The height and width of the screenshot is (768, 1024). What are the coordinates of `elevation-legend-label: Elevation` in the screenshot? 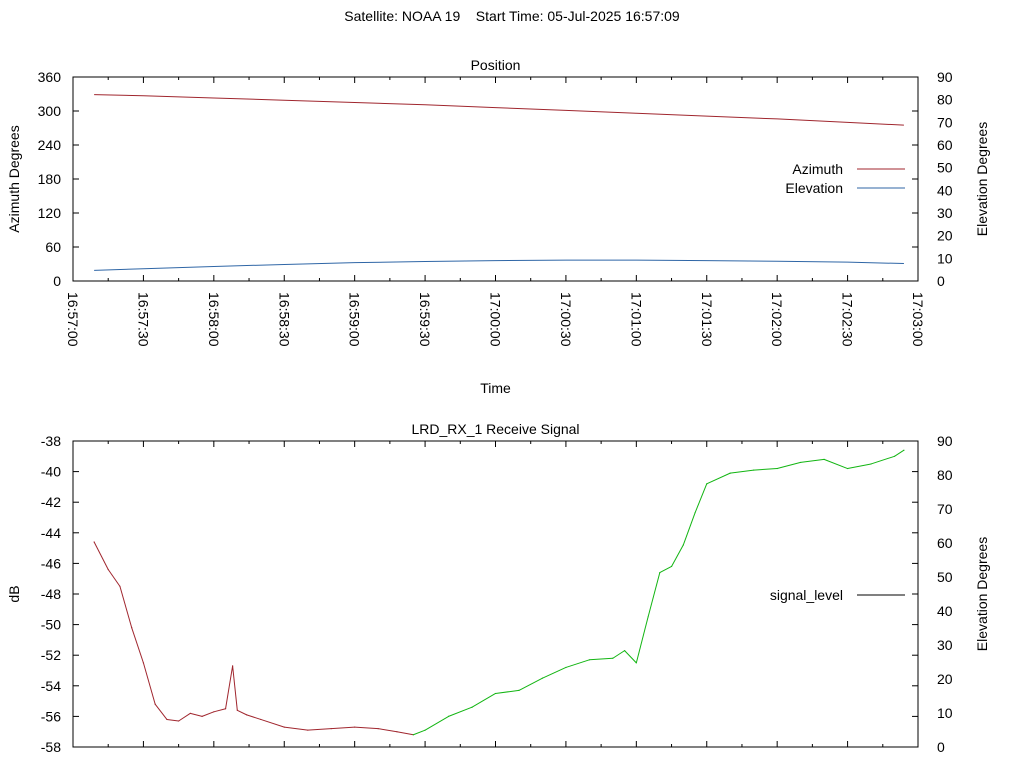 It's located at (814, 188).